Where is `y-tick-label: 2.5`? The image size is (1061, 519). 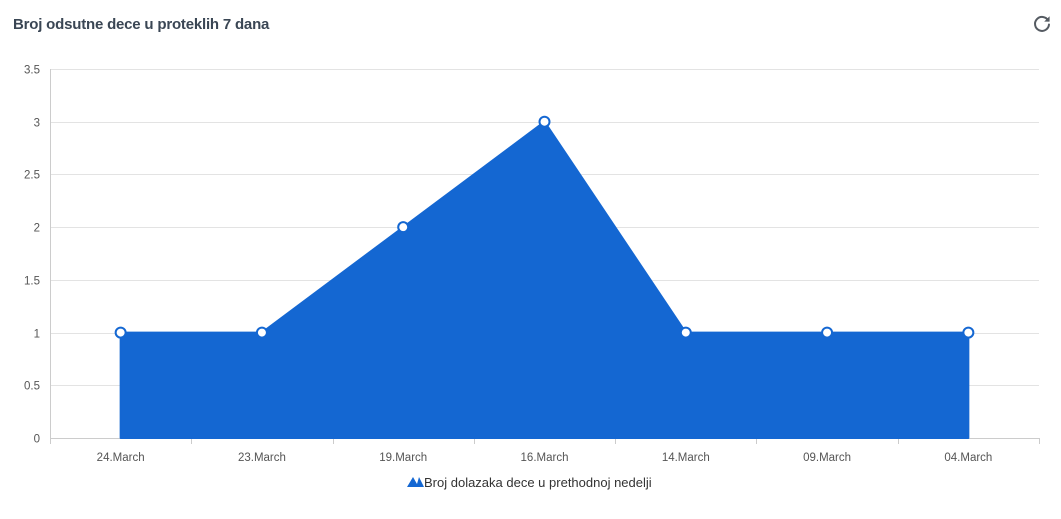
y-tick-label: 2.5 is located at coordinates (32, 176).